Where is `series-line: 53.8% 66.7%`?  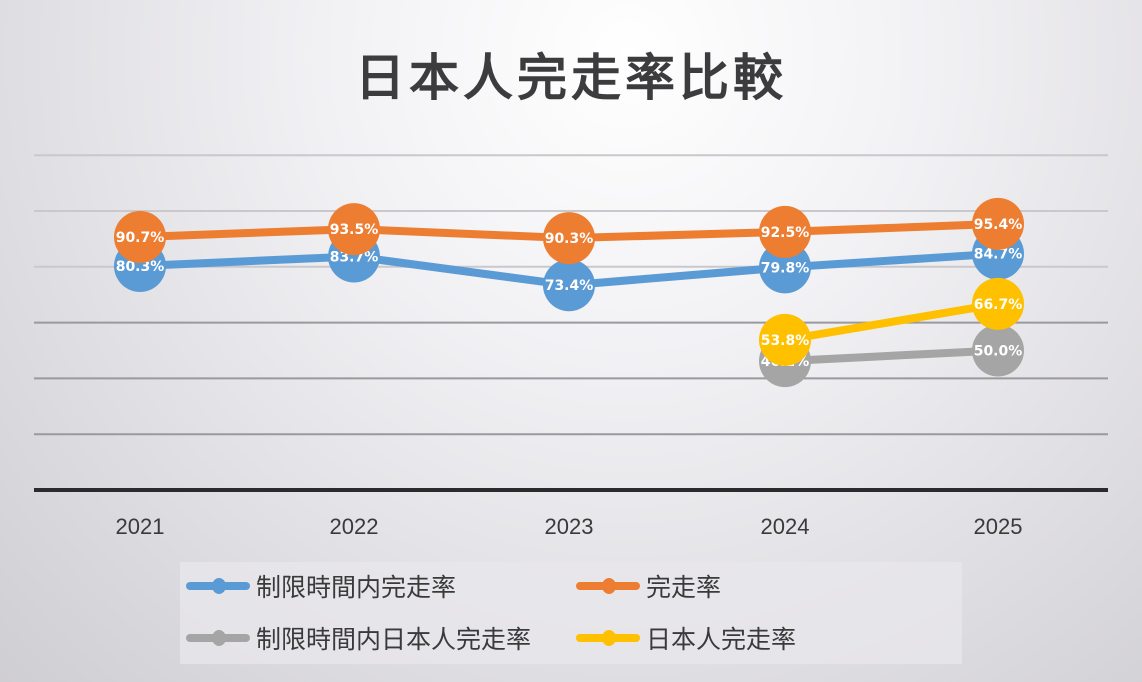
series-line: 53.8% 66.7% is located at coordinates (891, 321).